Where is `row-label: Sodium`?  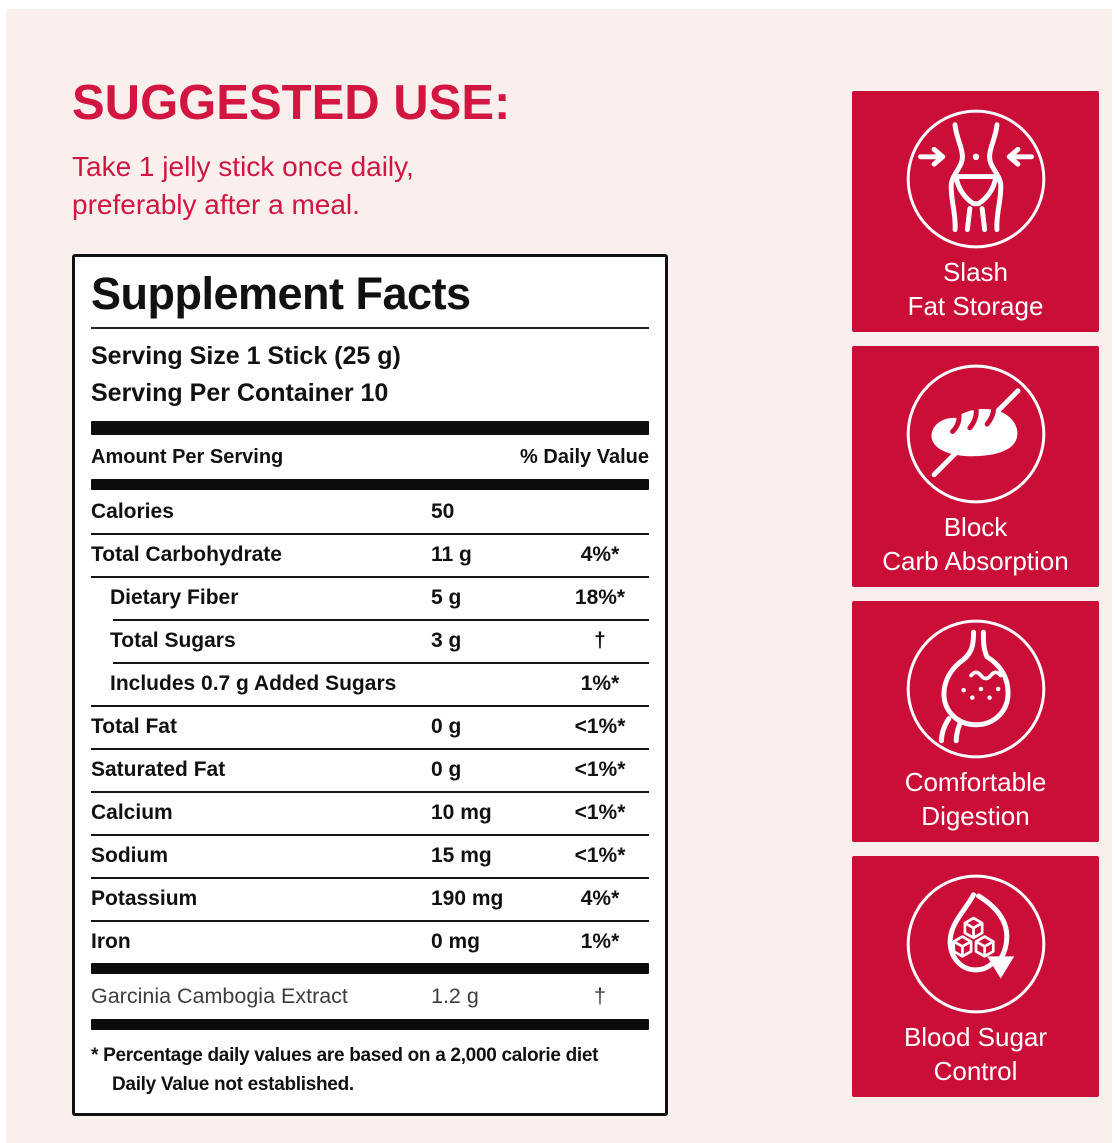
row-label: Sodium is located at coordinates (129, 855).